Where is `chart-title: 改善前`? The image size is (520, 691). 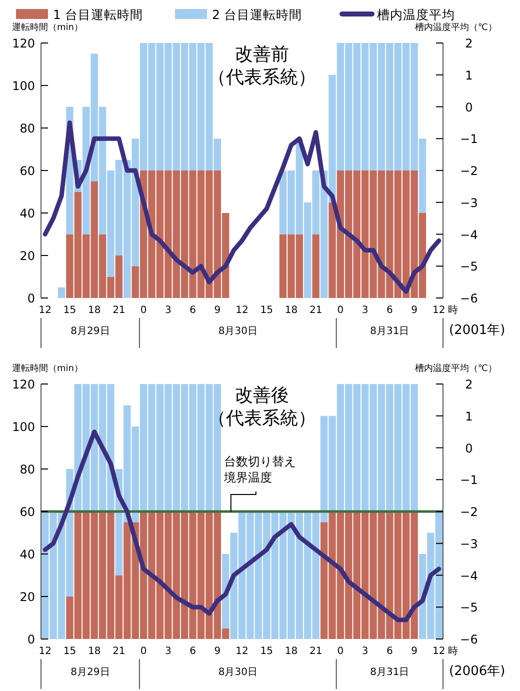 chart-title: 改善前 is located at coordinates (262, 54).